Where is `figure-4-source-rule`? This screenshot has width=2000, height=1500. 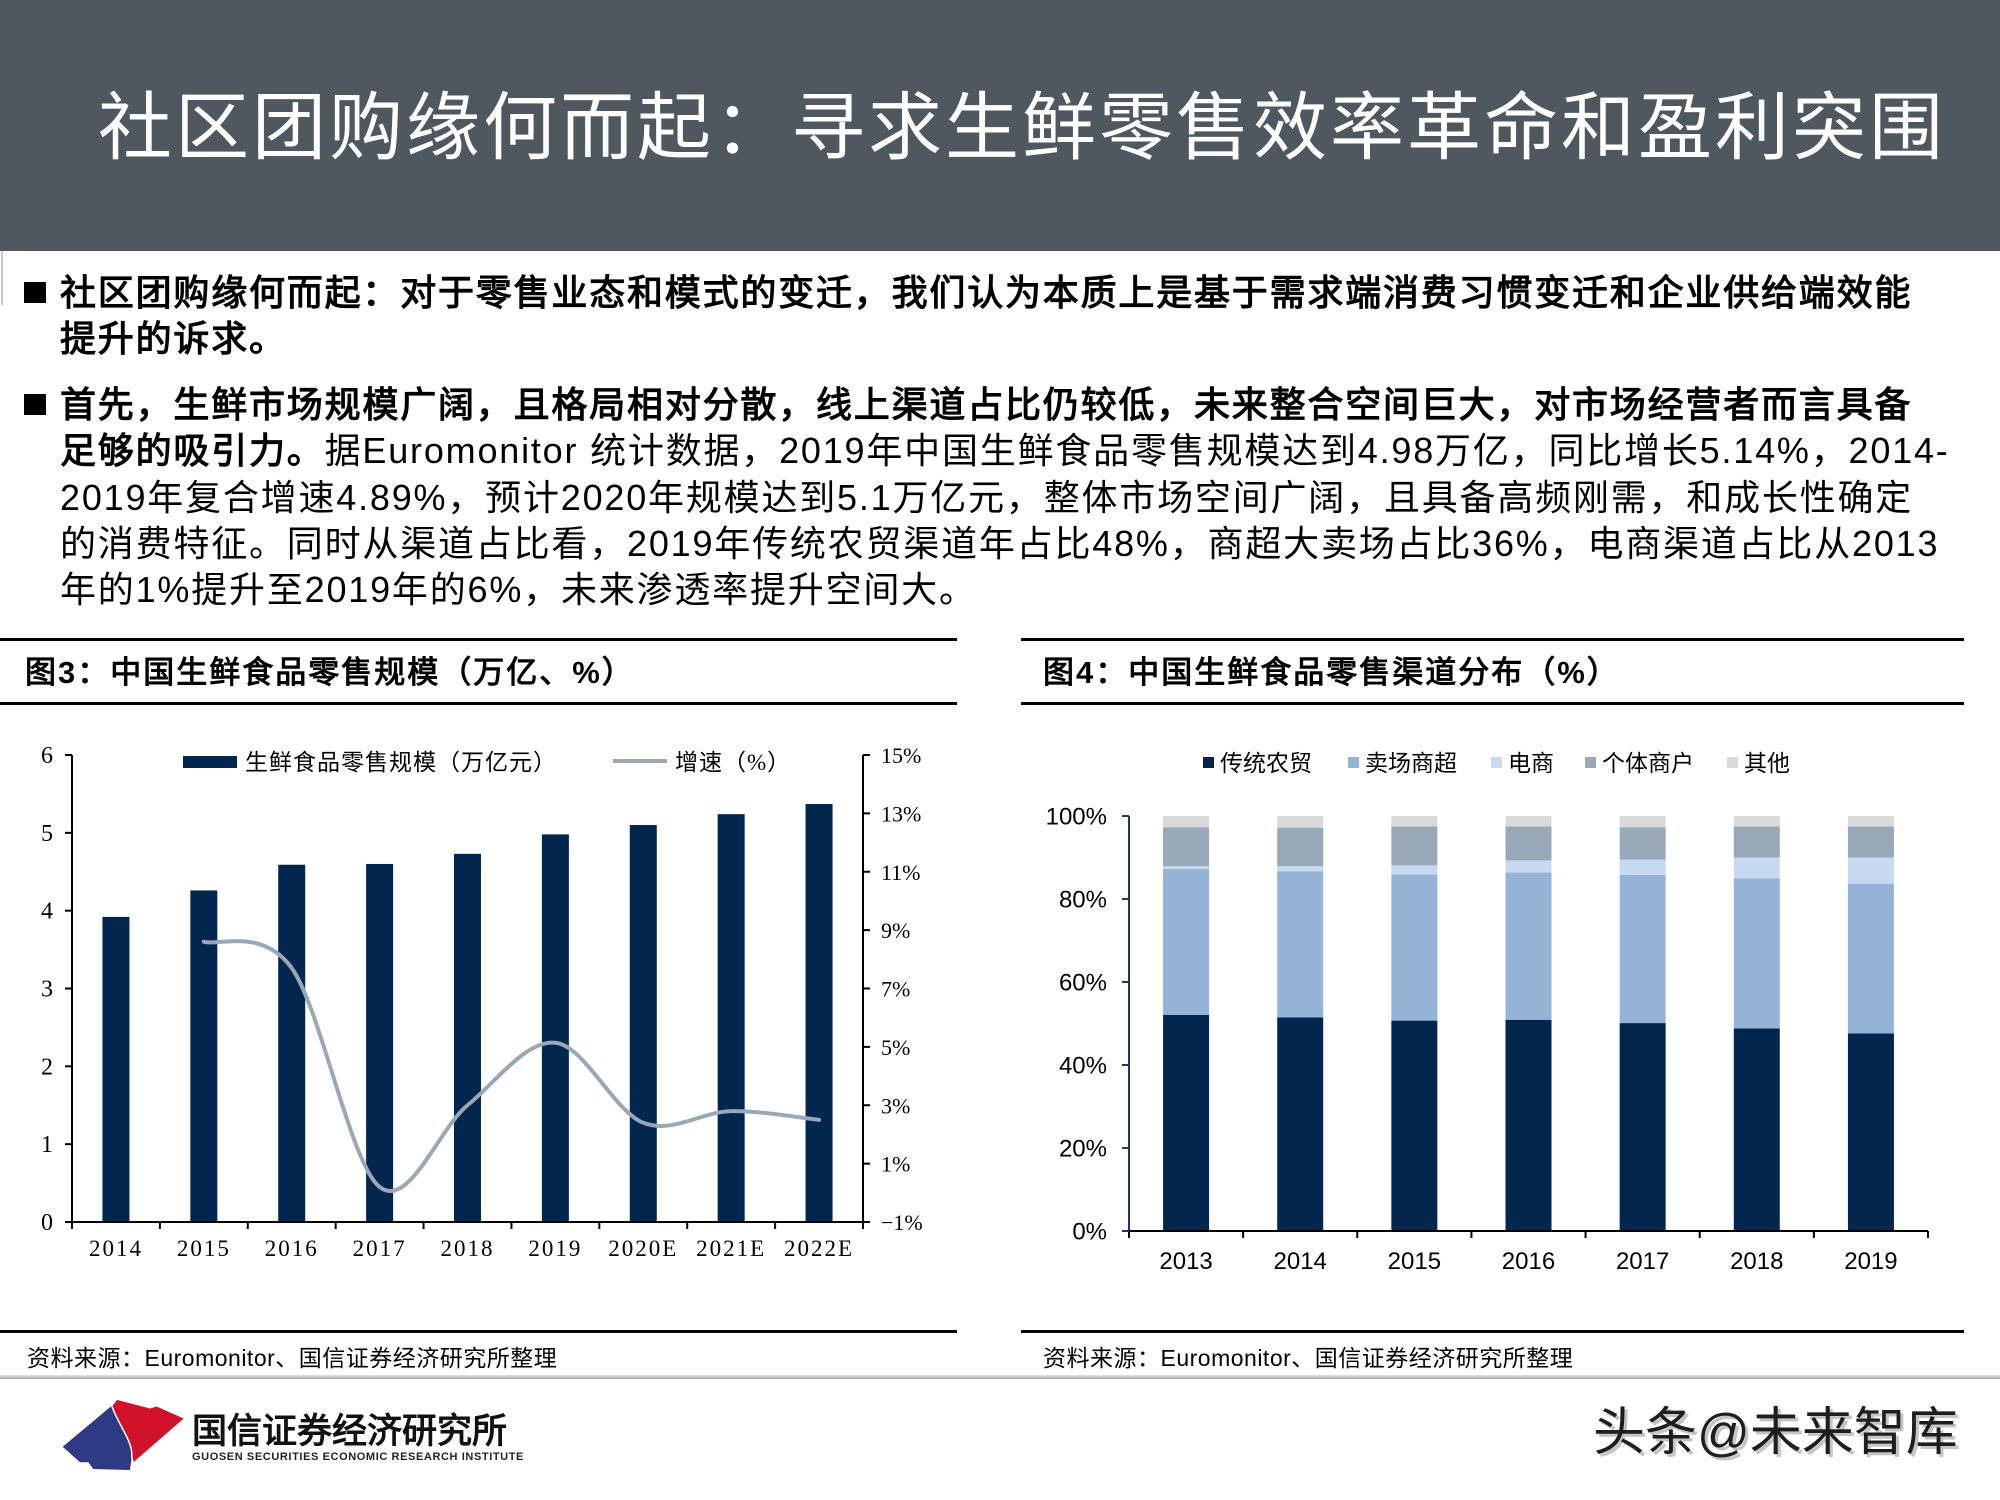
figure-4-source-rule is located at coordinates (1492, 1331).